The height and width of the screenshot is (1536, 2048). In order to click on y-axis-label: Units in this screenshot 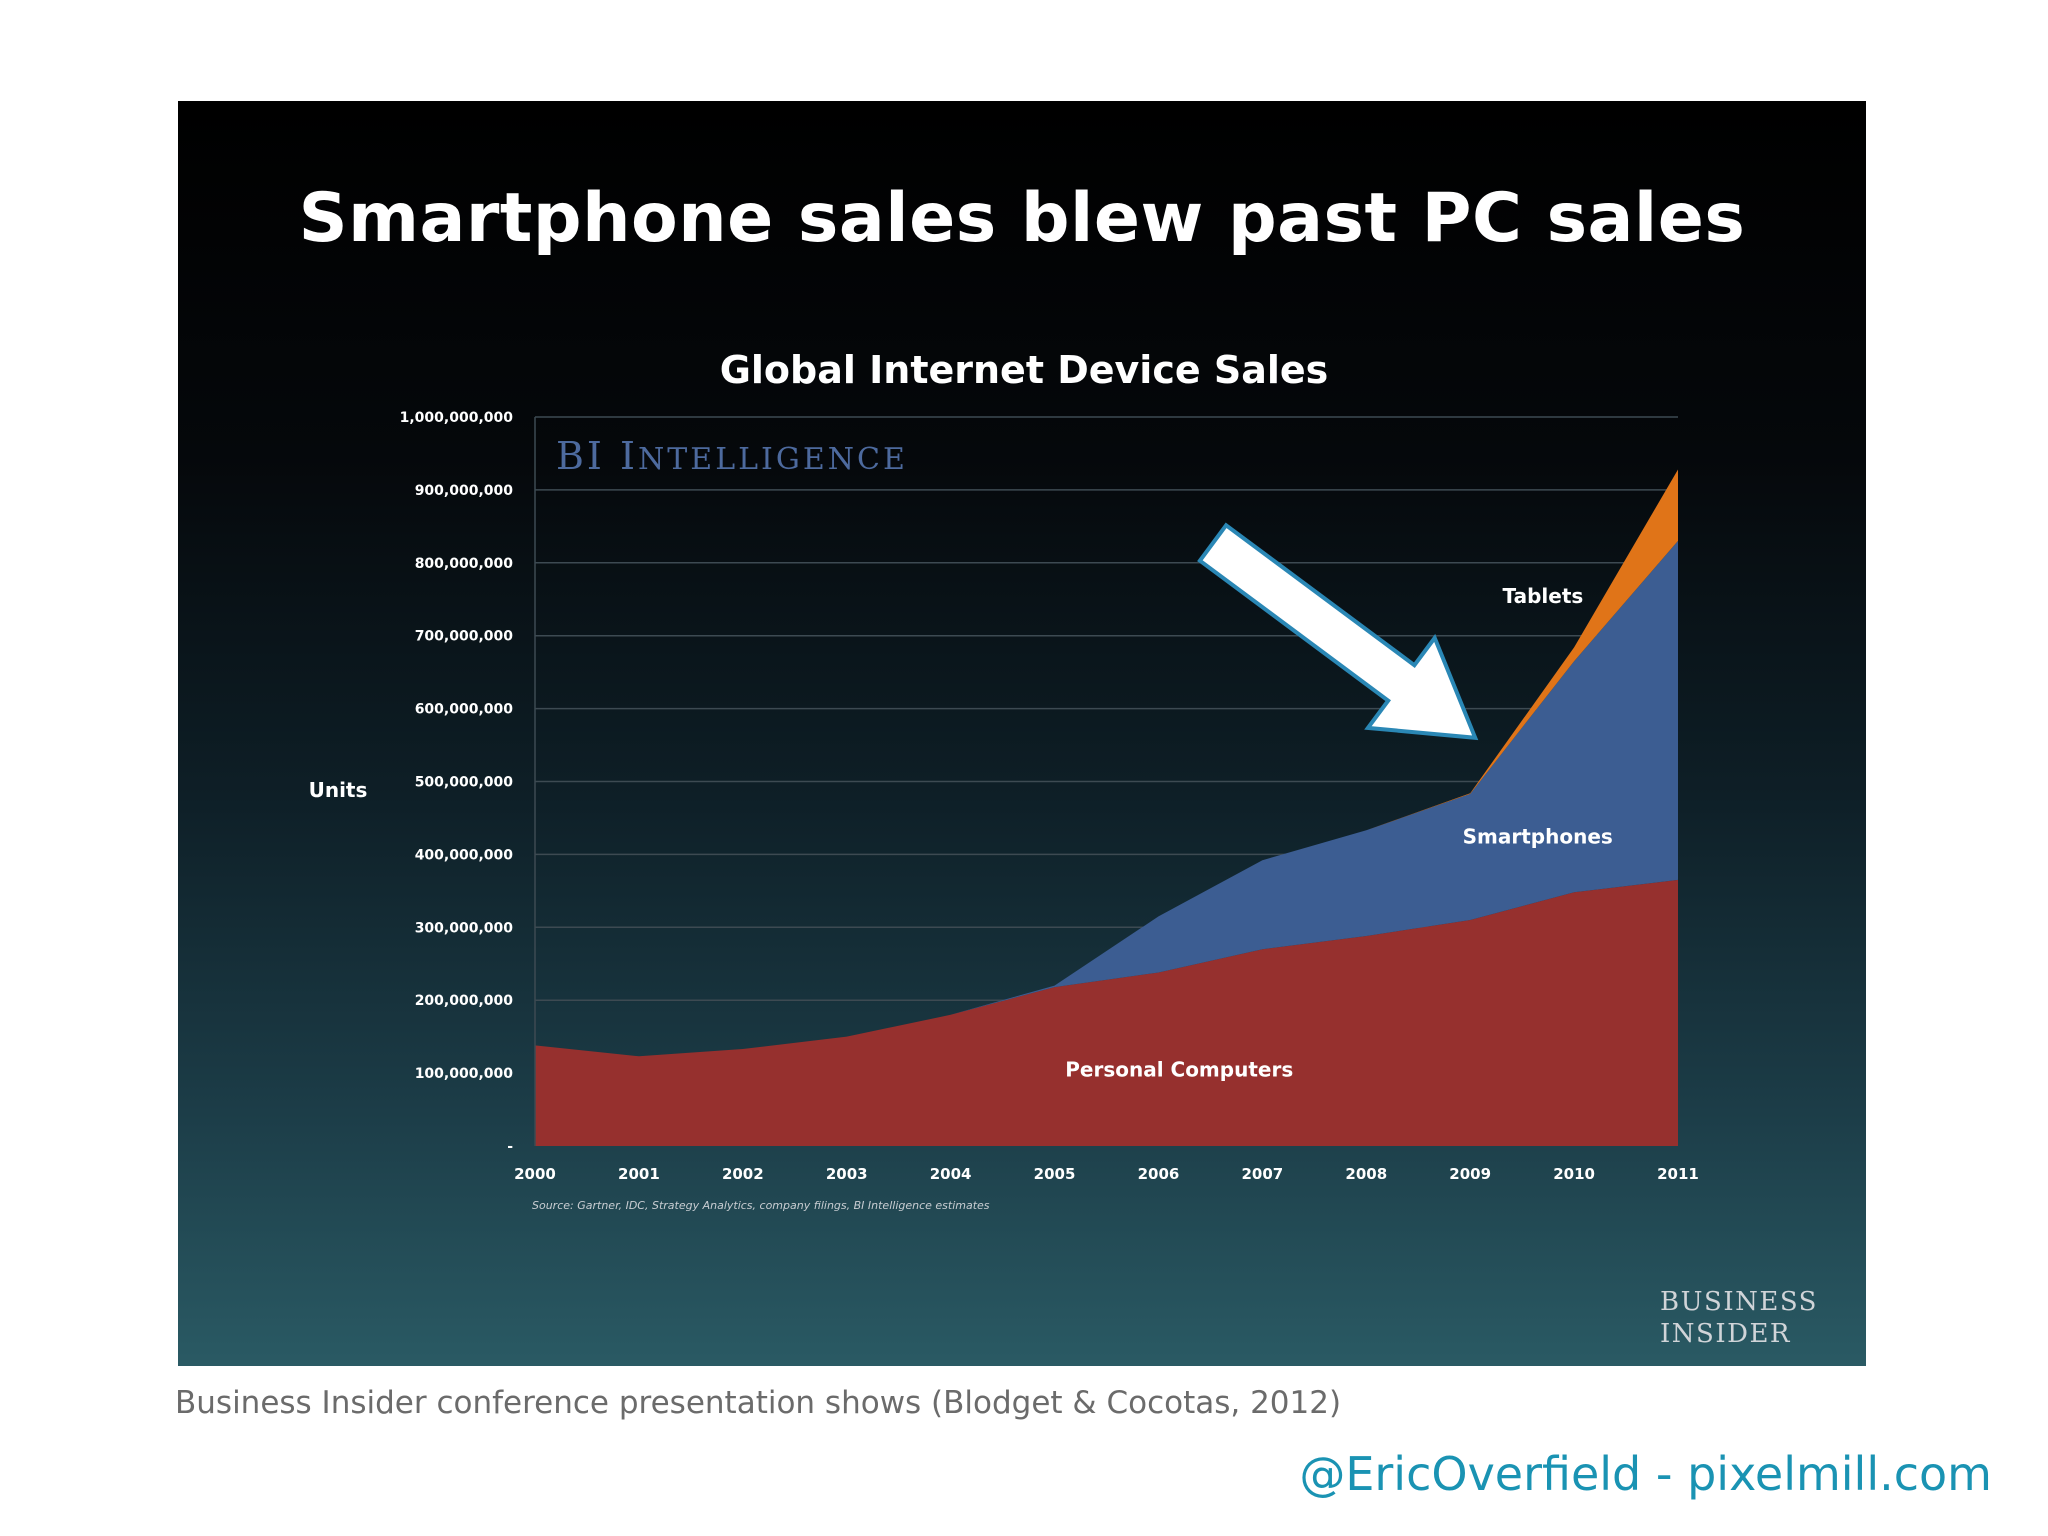, I will do `click(338, 790)`.